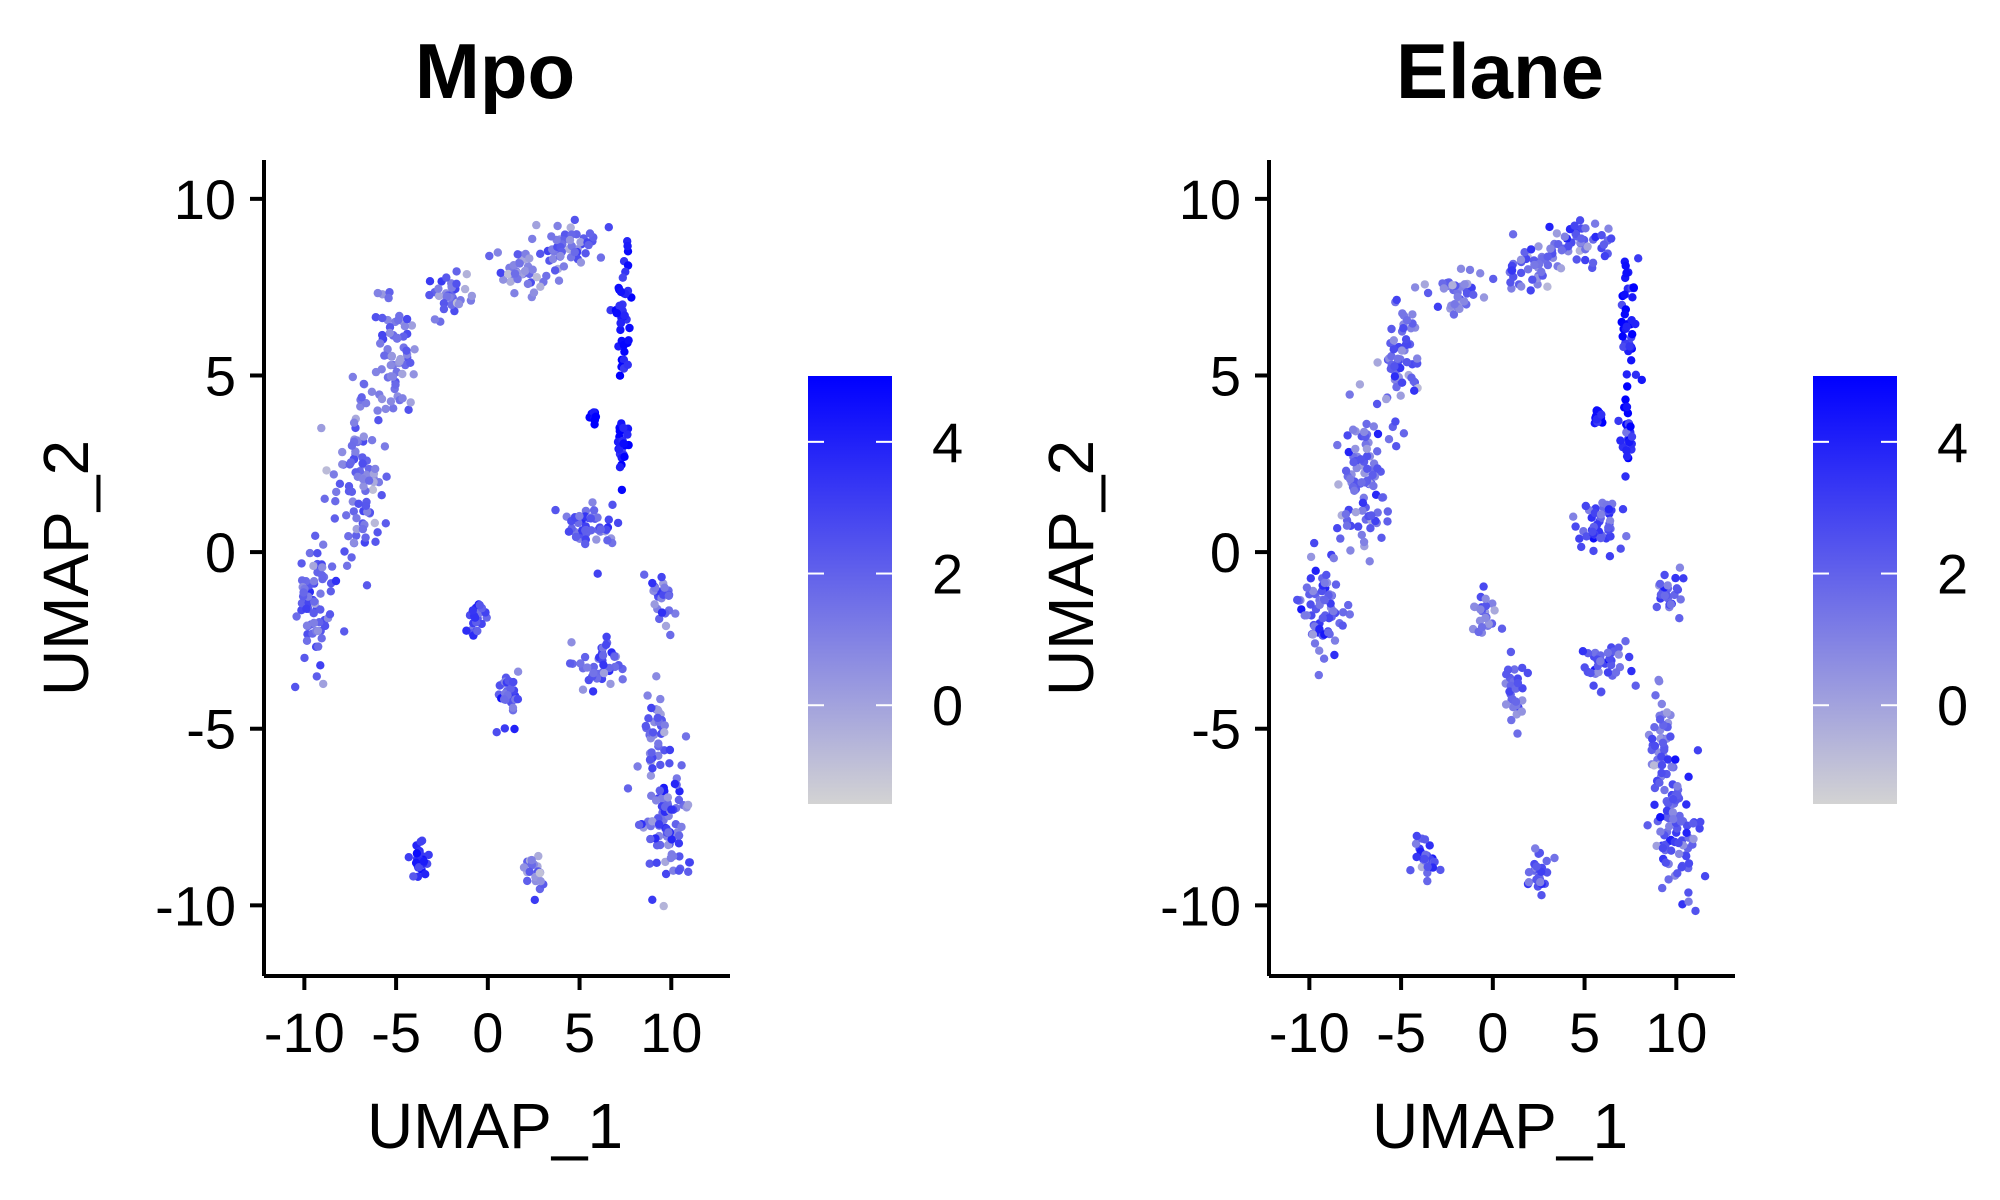 The image size is (2000, 1200). What do you see at coordinates (1225, 552) in the screenshot?
I see `y-tick-label: 0` at bounding box center [1225, 552].